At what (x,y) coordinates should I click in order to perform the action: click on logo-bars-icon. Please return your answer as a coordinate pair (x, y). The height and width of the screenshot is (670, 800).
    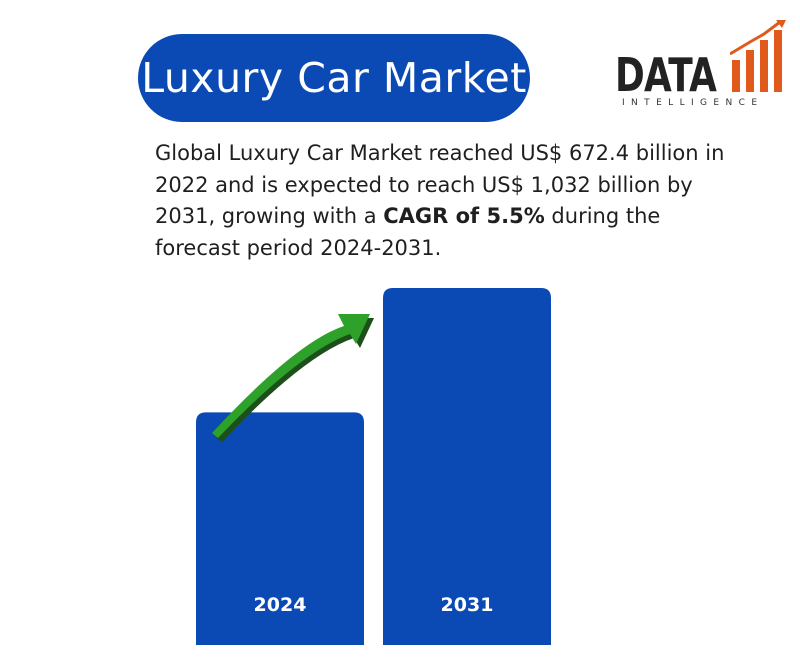
    Looking at the image, I should click on (758, 56).